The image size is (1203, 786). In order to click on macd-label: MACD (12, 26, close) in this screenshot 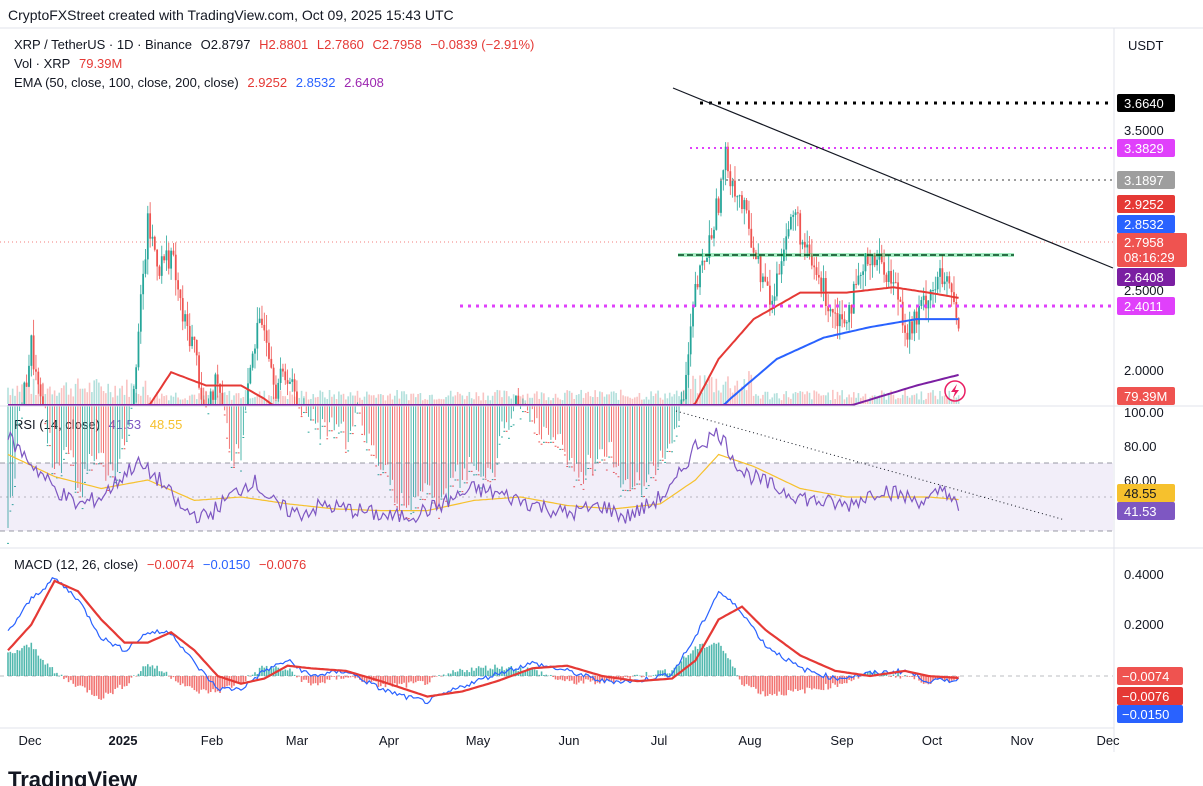, I will do `click(76, 564)`.